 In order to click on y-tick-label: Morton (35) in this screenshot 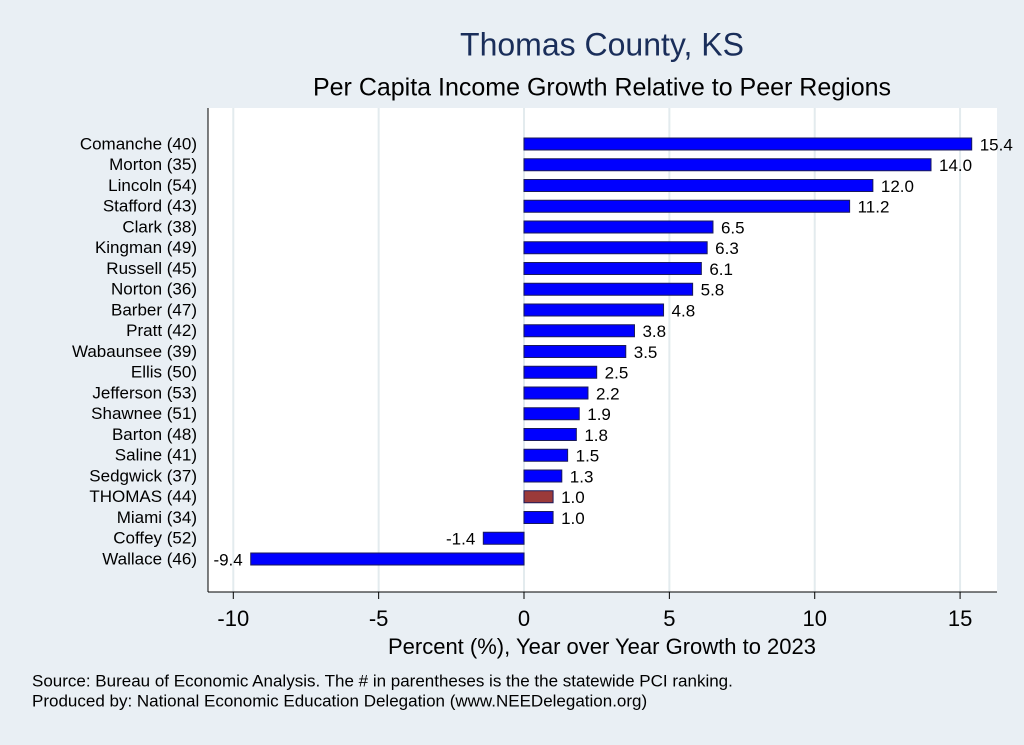, I will do `click(153, 164)`.